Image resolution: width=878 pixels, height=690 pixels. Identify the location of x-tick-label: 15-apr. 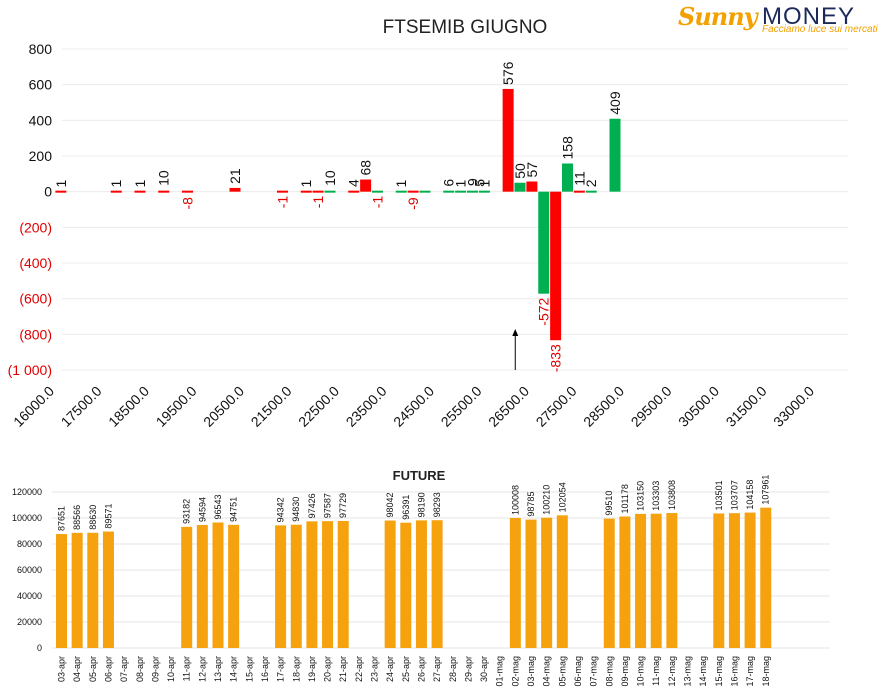
(249, 669).